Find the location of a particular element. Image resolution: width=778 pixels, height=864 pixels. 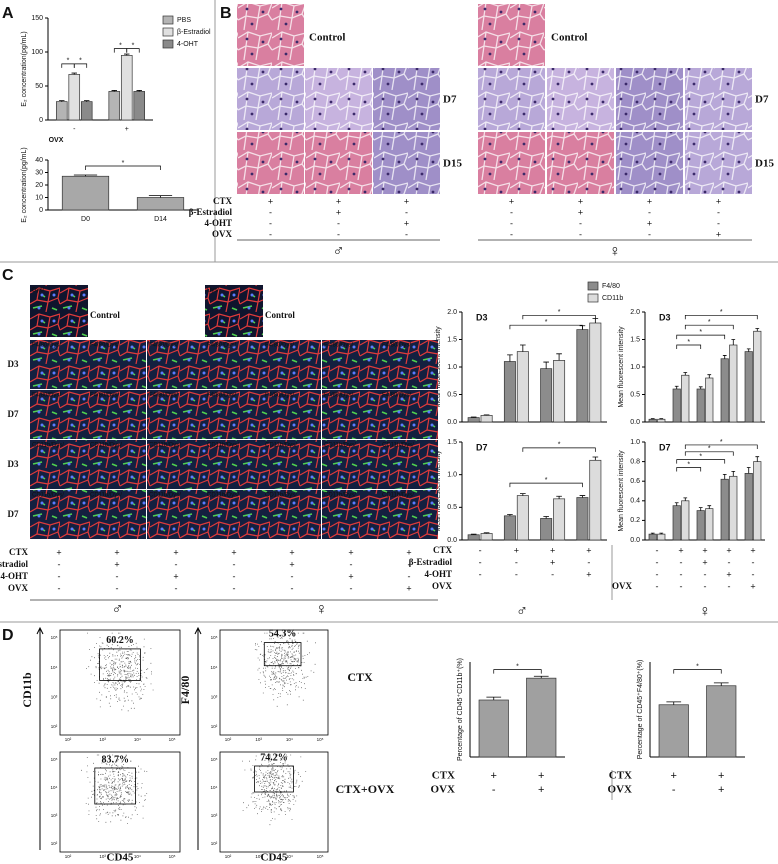

condition-label: OVX is located at coordinates (443, 790).